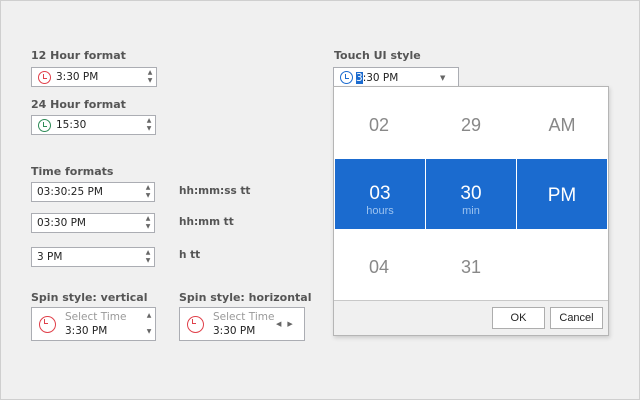  What do you see at coordinates (206, 222) in the screenshot?
I see `format-string: hh:mm tt` at bounding box center [206, 222].